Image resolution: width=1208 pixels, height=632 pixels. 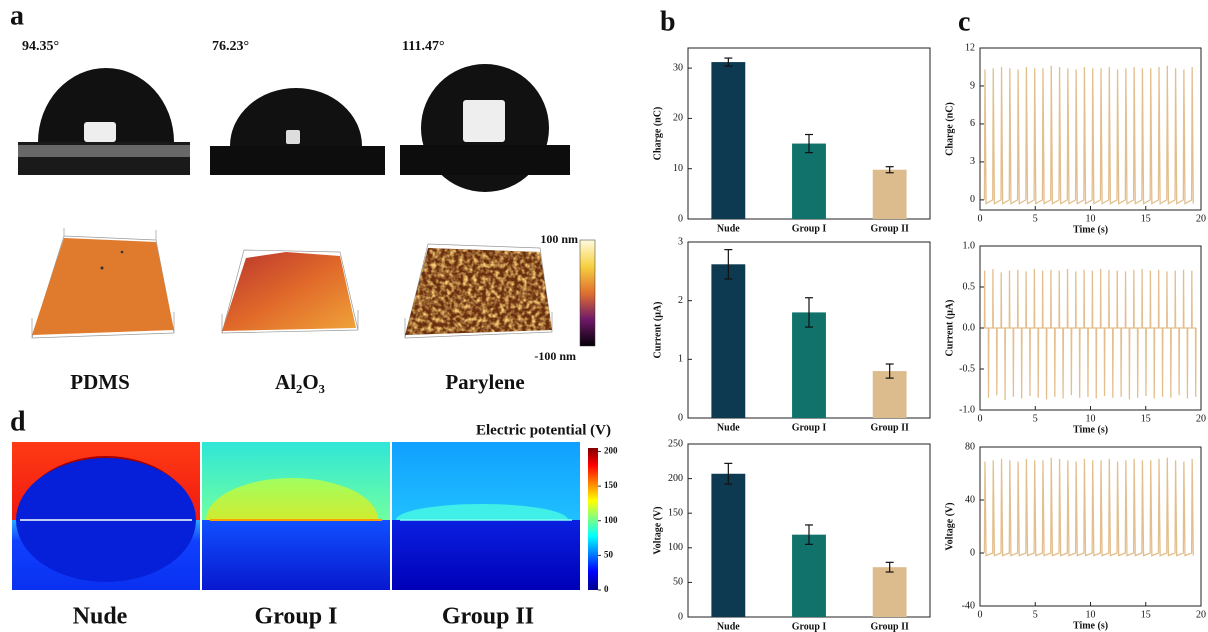 I want to click on y-tick-label: 50, so click(x=678, y=582).